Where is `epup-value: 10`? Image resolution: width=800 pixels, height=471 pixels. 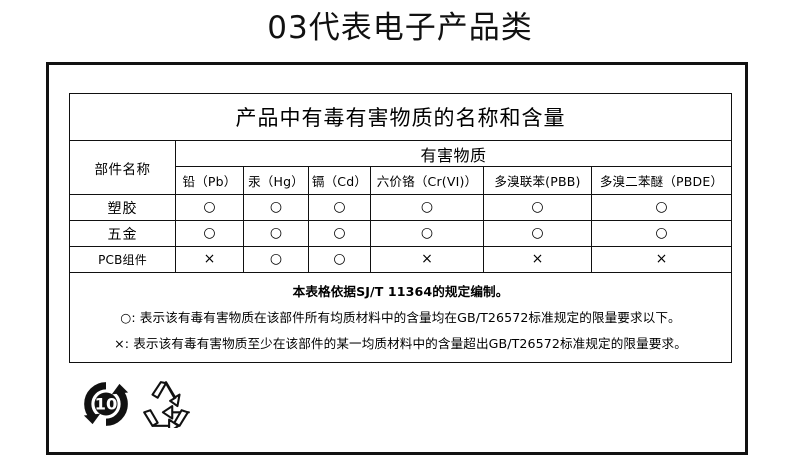 epup-value: 10 is located at coordinates (106, 404).